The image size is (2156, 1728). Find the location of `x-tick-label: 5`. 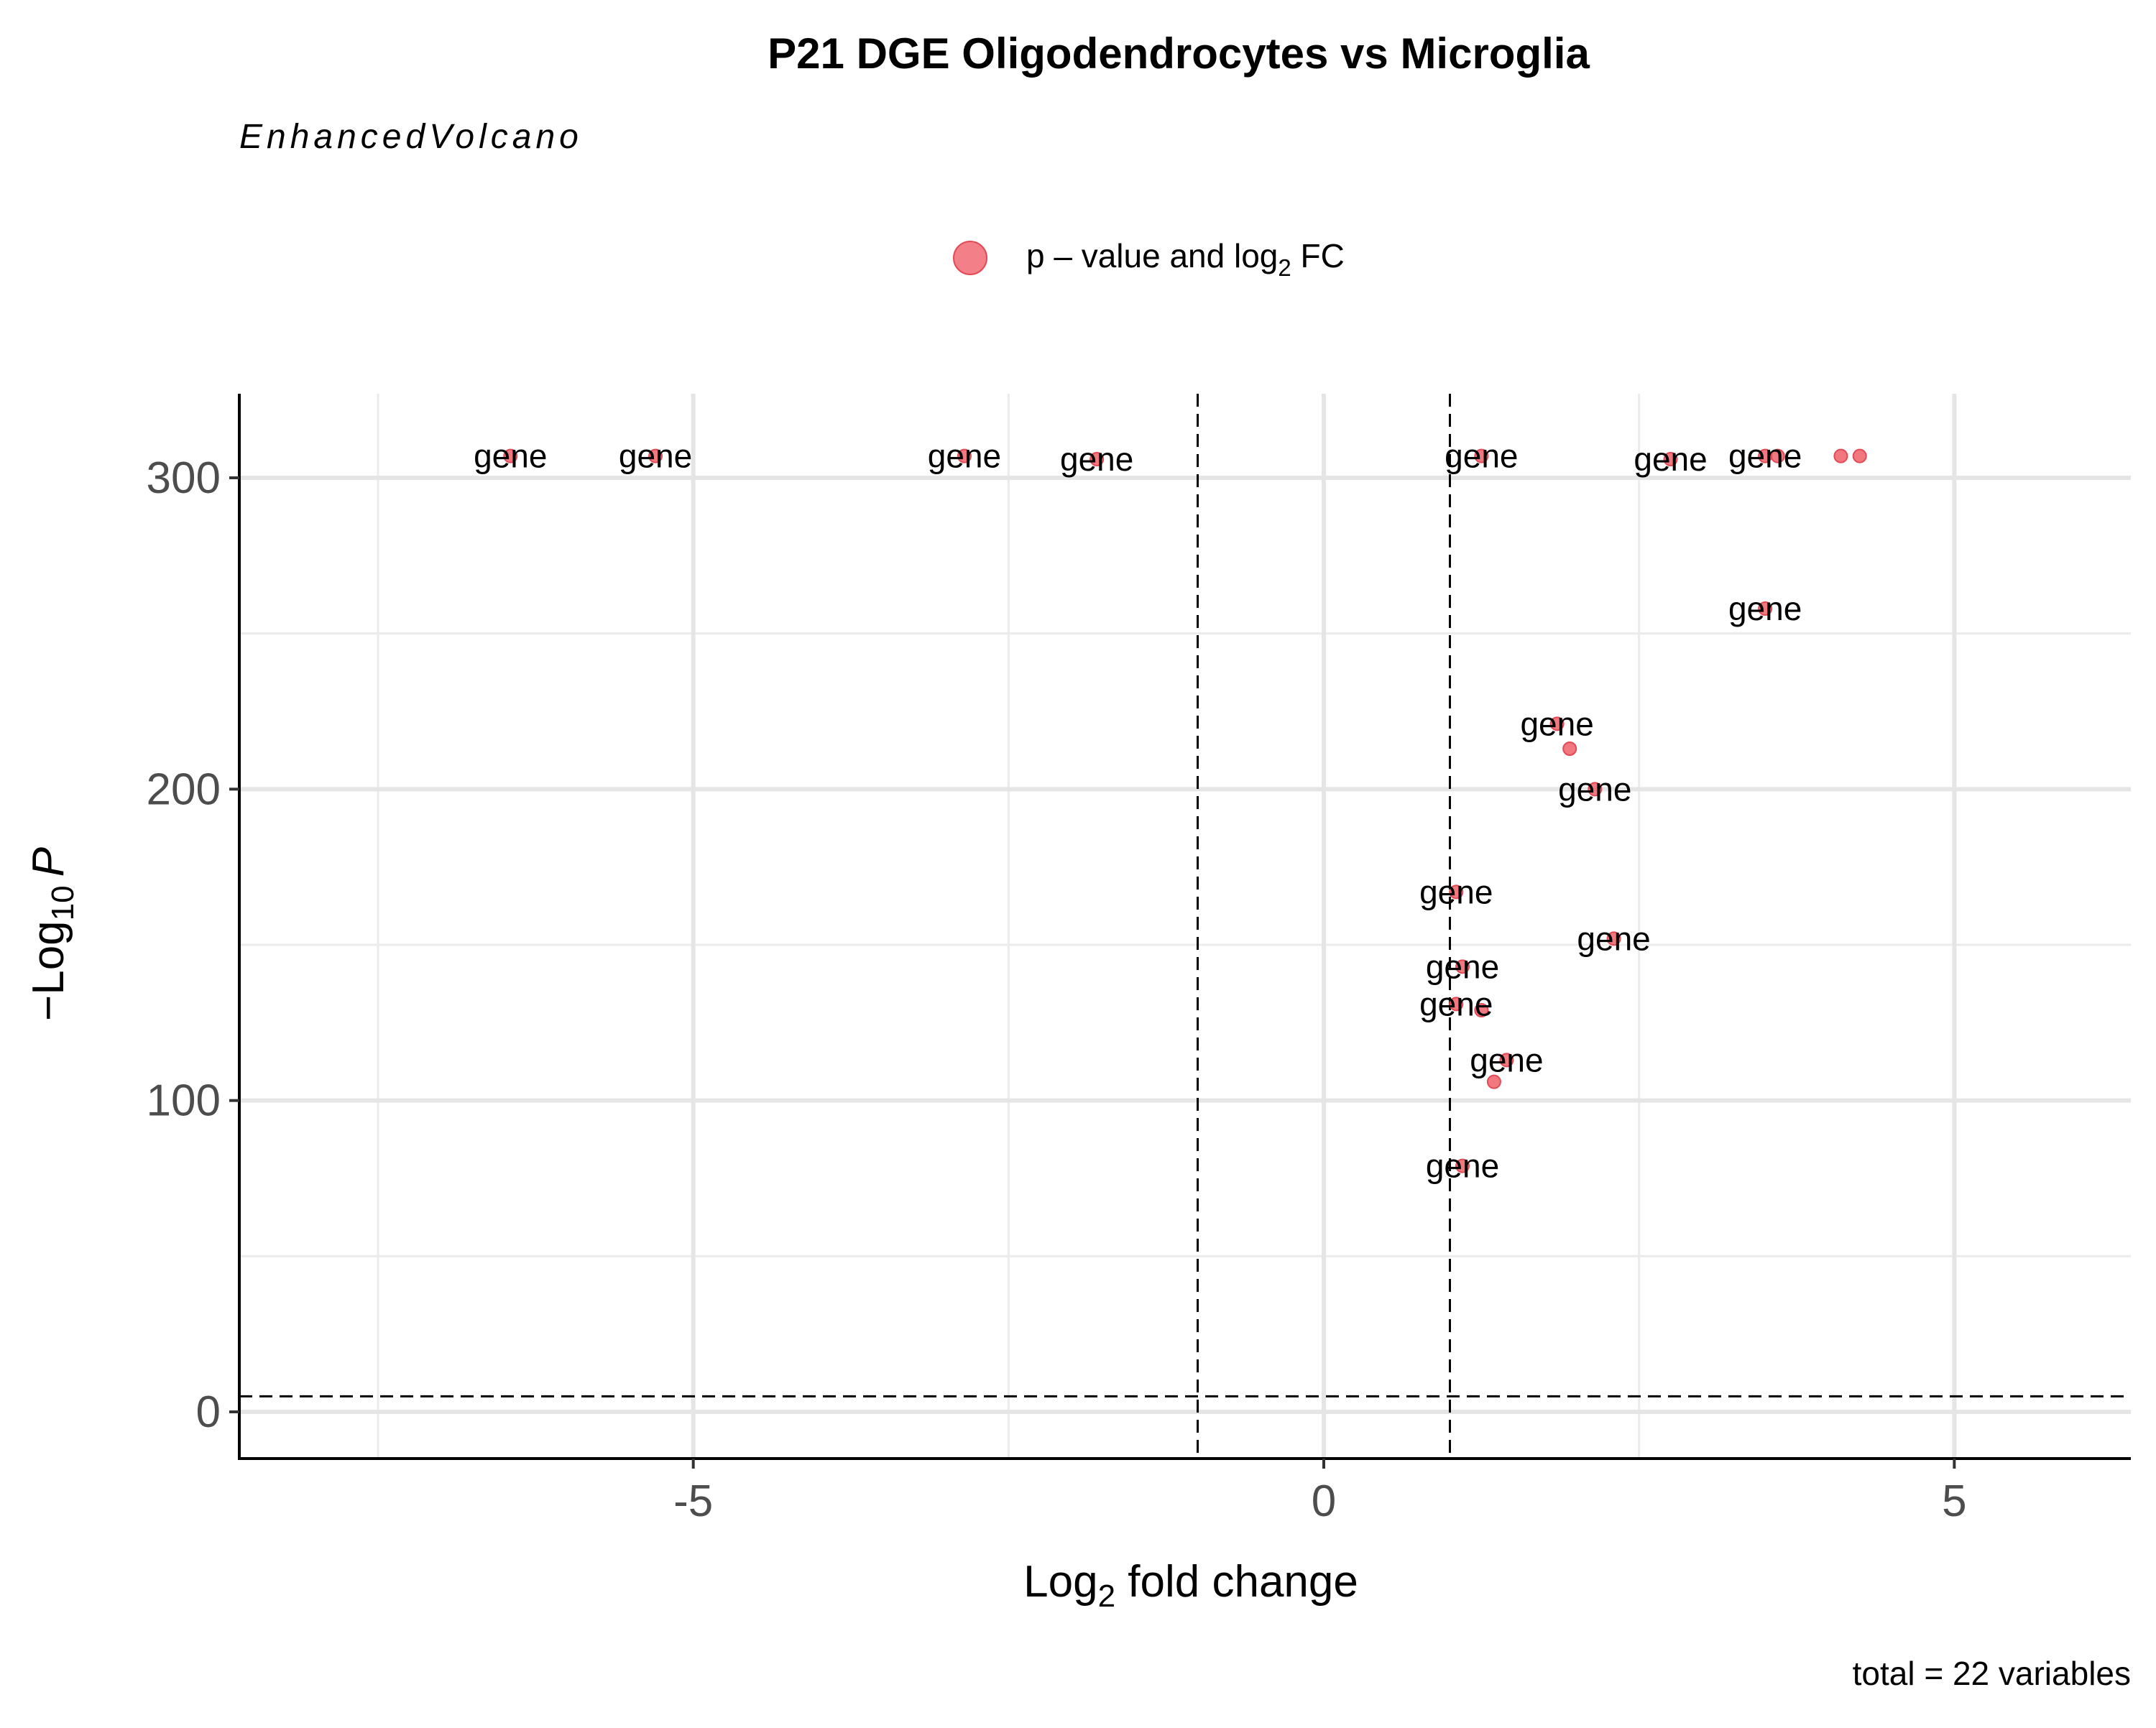

x-tick-label: 5 is located at coordinates (1954, 1501).